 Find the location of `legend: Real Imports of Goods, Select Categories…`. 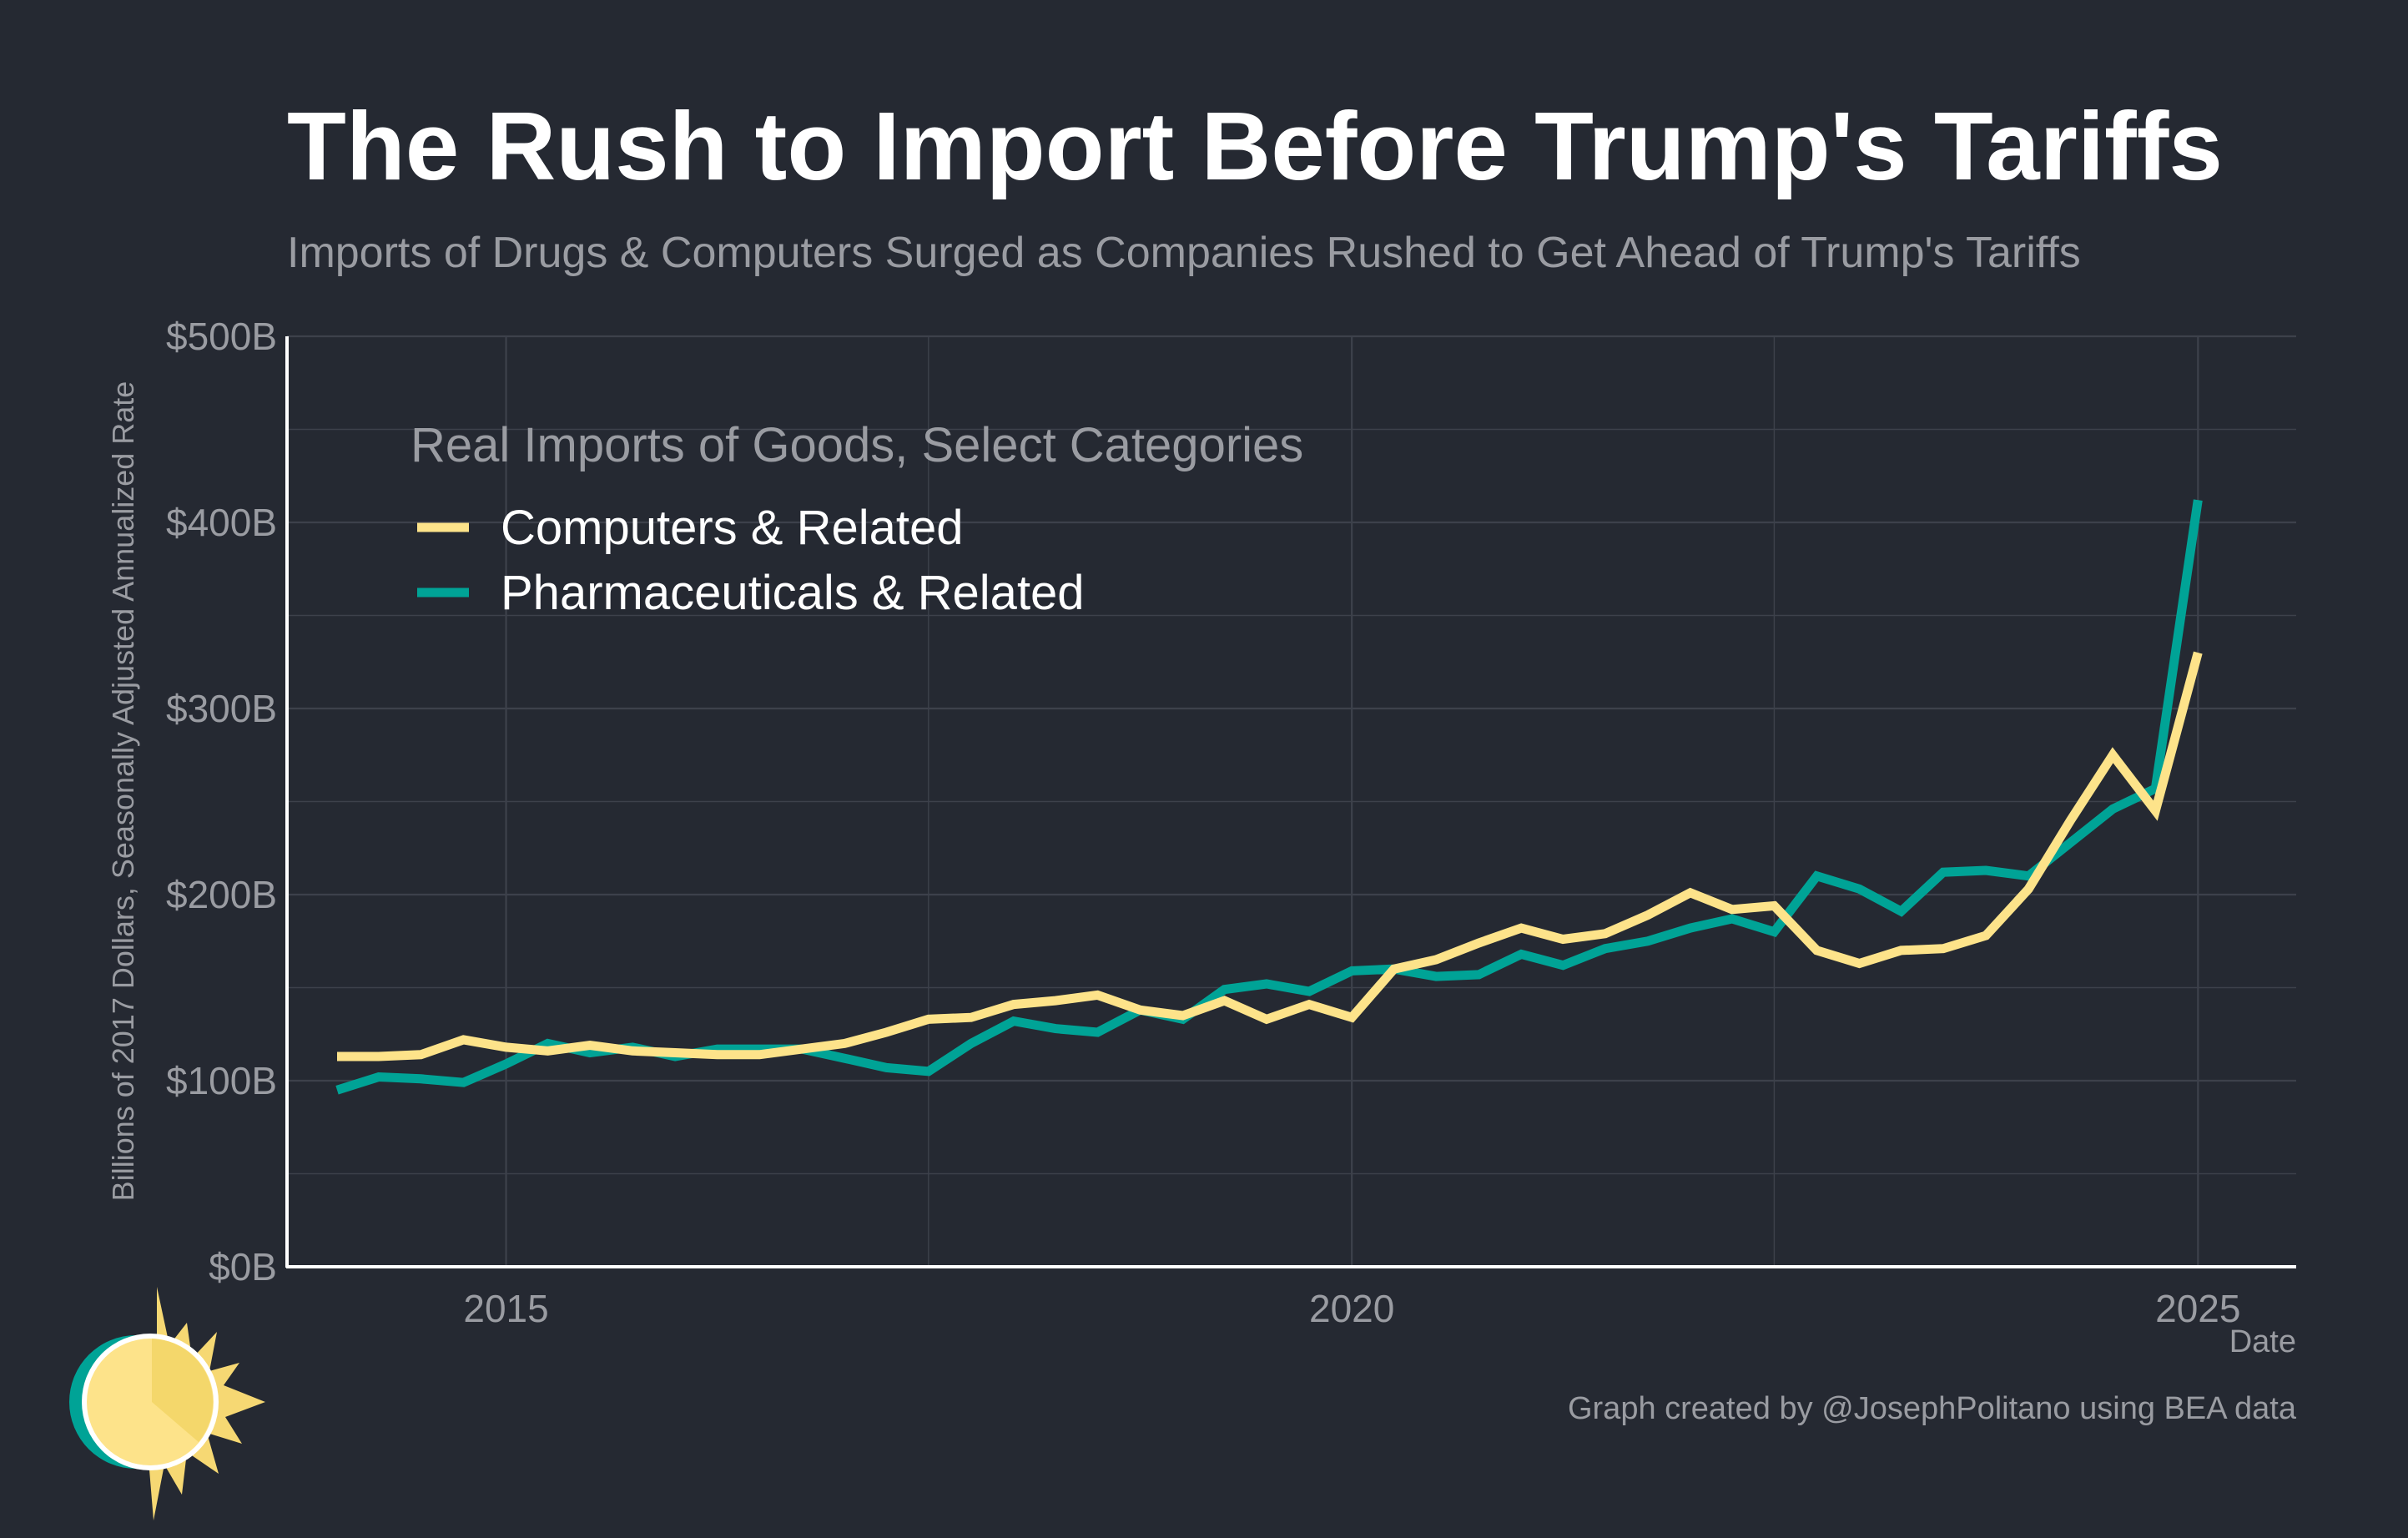

legend: Real Imports of Goods, Select Categories… is located at coordinates (857, 519).